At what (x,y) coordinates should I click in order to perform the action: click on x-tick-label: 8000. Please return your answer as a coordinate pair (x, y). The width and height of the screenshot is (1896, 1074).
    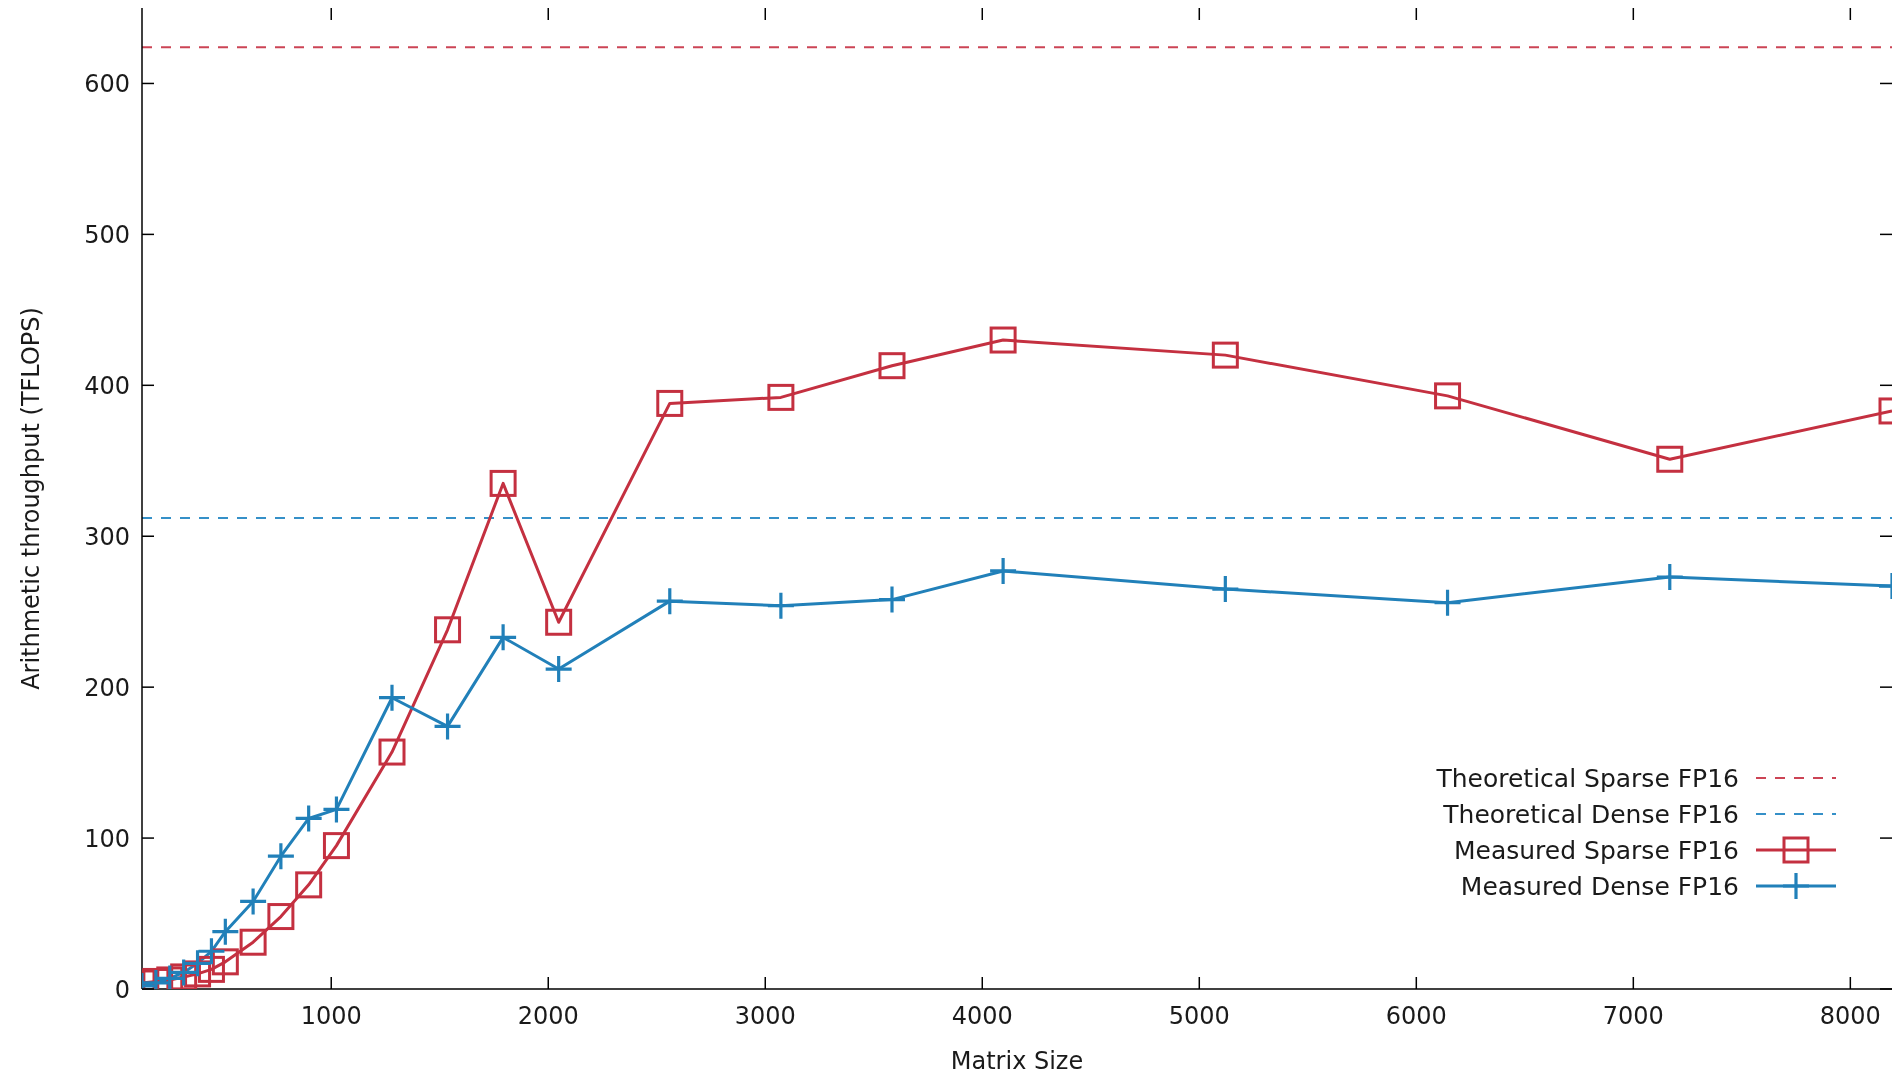
    Looking at the image, I should click on (1850, 1016).